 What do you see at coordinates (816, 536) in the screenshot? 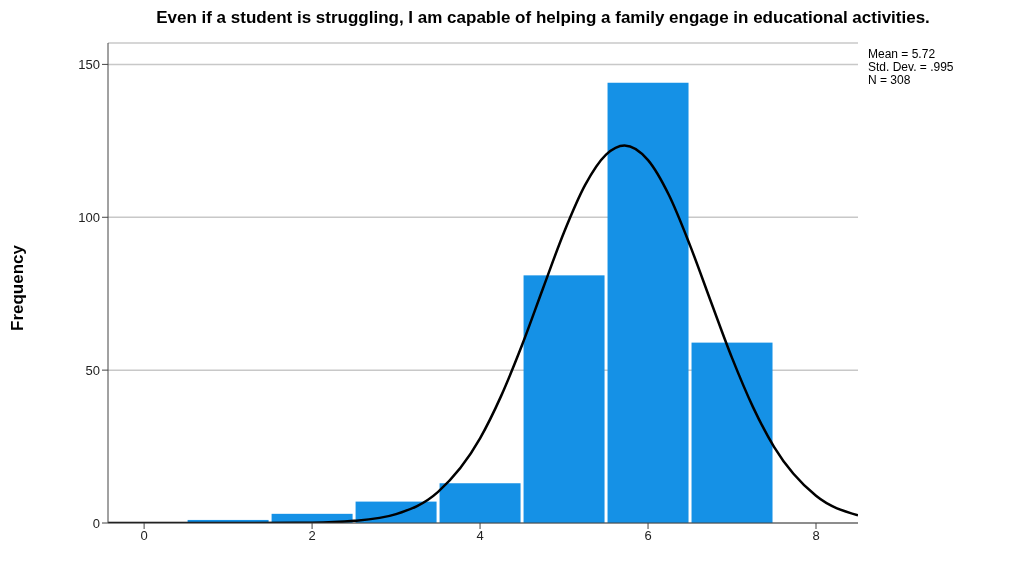
I see `x-tick-label: 8` at bounding box center [816, 536].